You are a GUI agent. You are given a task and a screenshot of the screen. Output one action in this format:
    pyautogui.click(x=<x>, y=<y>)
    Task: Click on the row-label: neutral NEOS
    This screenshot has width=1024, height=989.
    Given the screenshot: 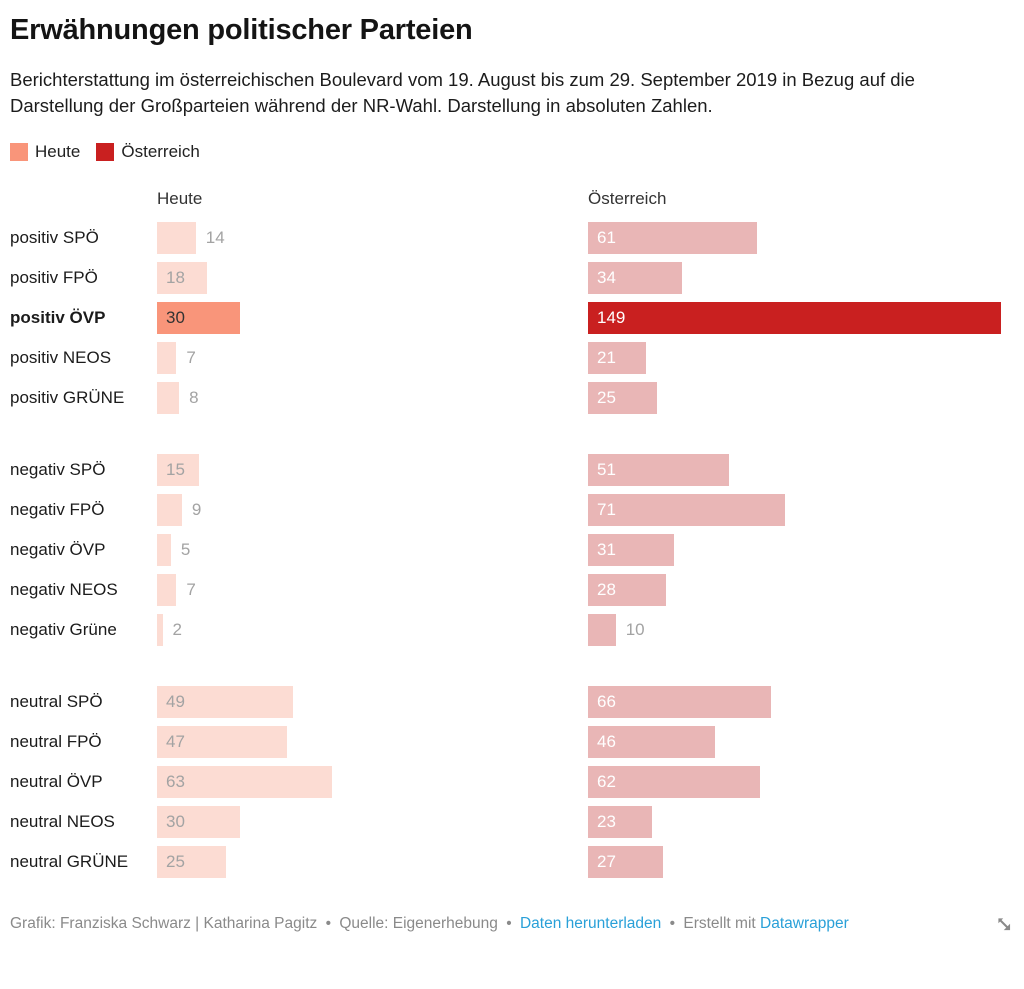 What is the action you would take?
    pyautogui.click(x=62, y=821)
    